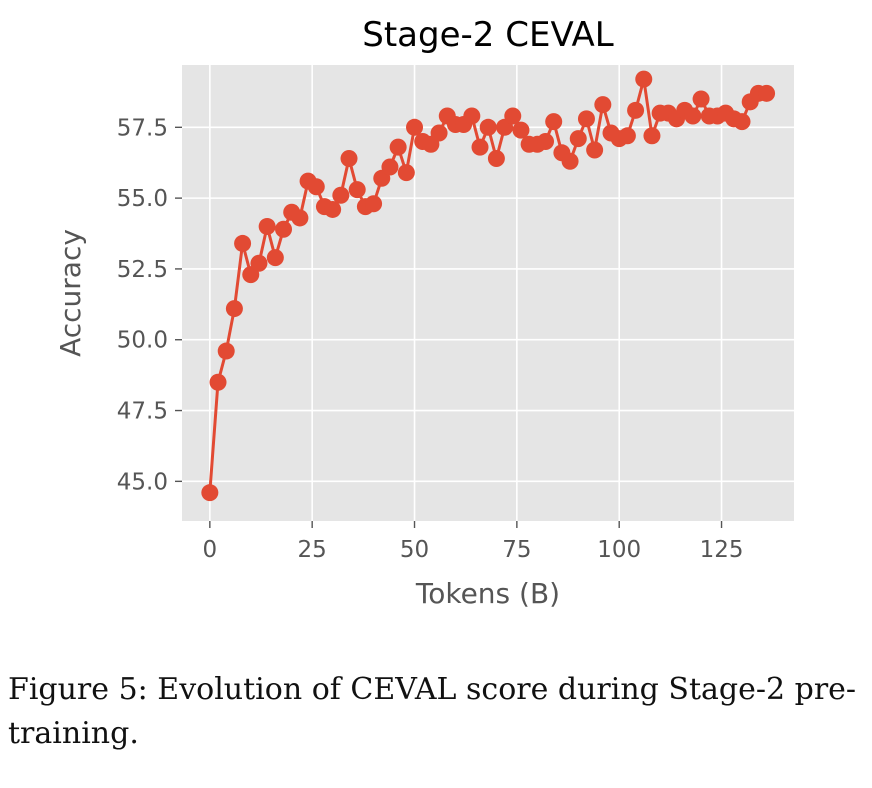  What do you see at coordinates (142, 128) in the screenshot?
I see `y-tick-label: 57.5` at bounding box center [142, 128].